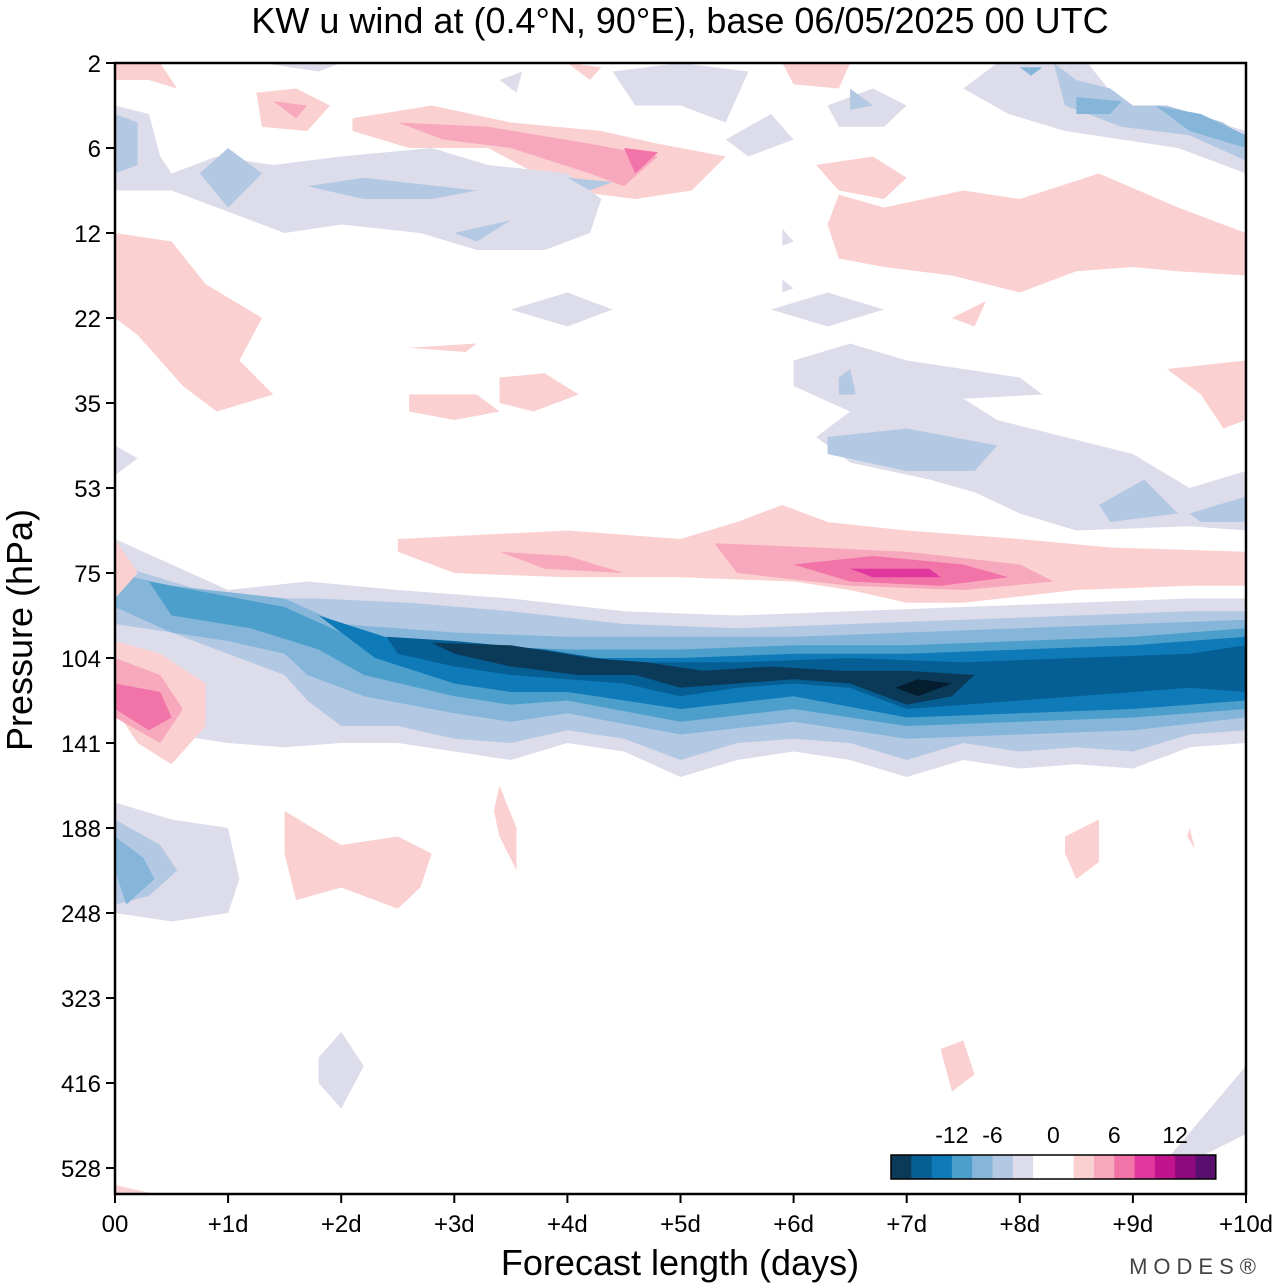 This screenshot has height=1286, width=1280. Describe the element at coordinates (228, 1224) in the screenshot. I see `x-tick-label: +1d` at that location.